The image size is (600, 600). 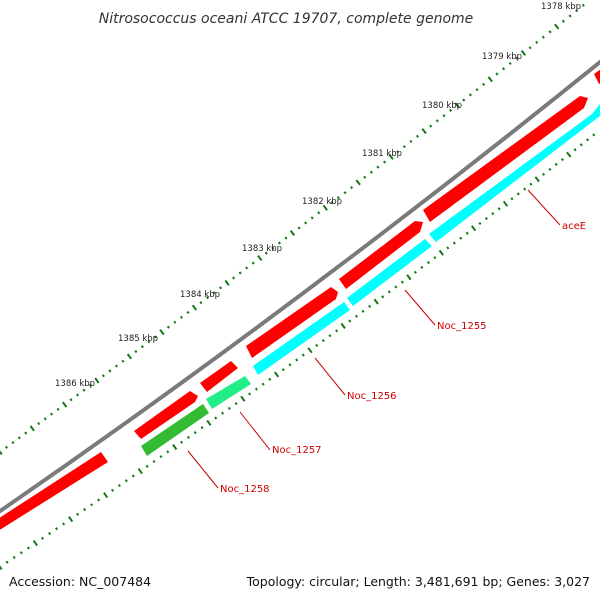 I want to click on kbp-label: 1382 kbp, so click(x=322, y=202).